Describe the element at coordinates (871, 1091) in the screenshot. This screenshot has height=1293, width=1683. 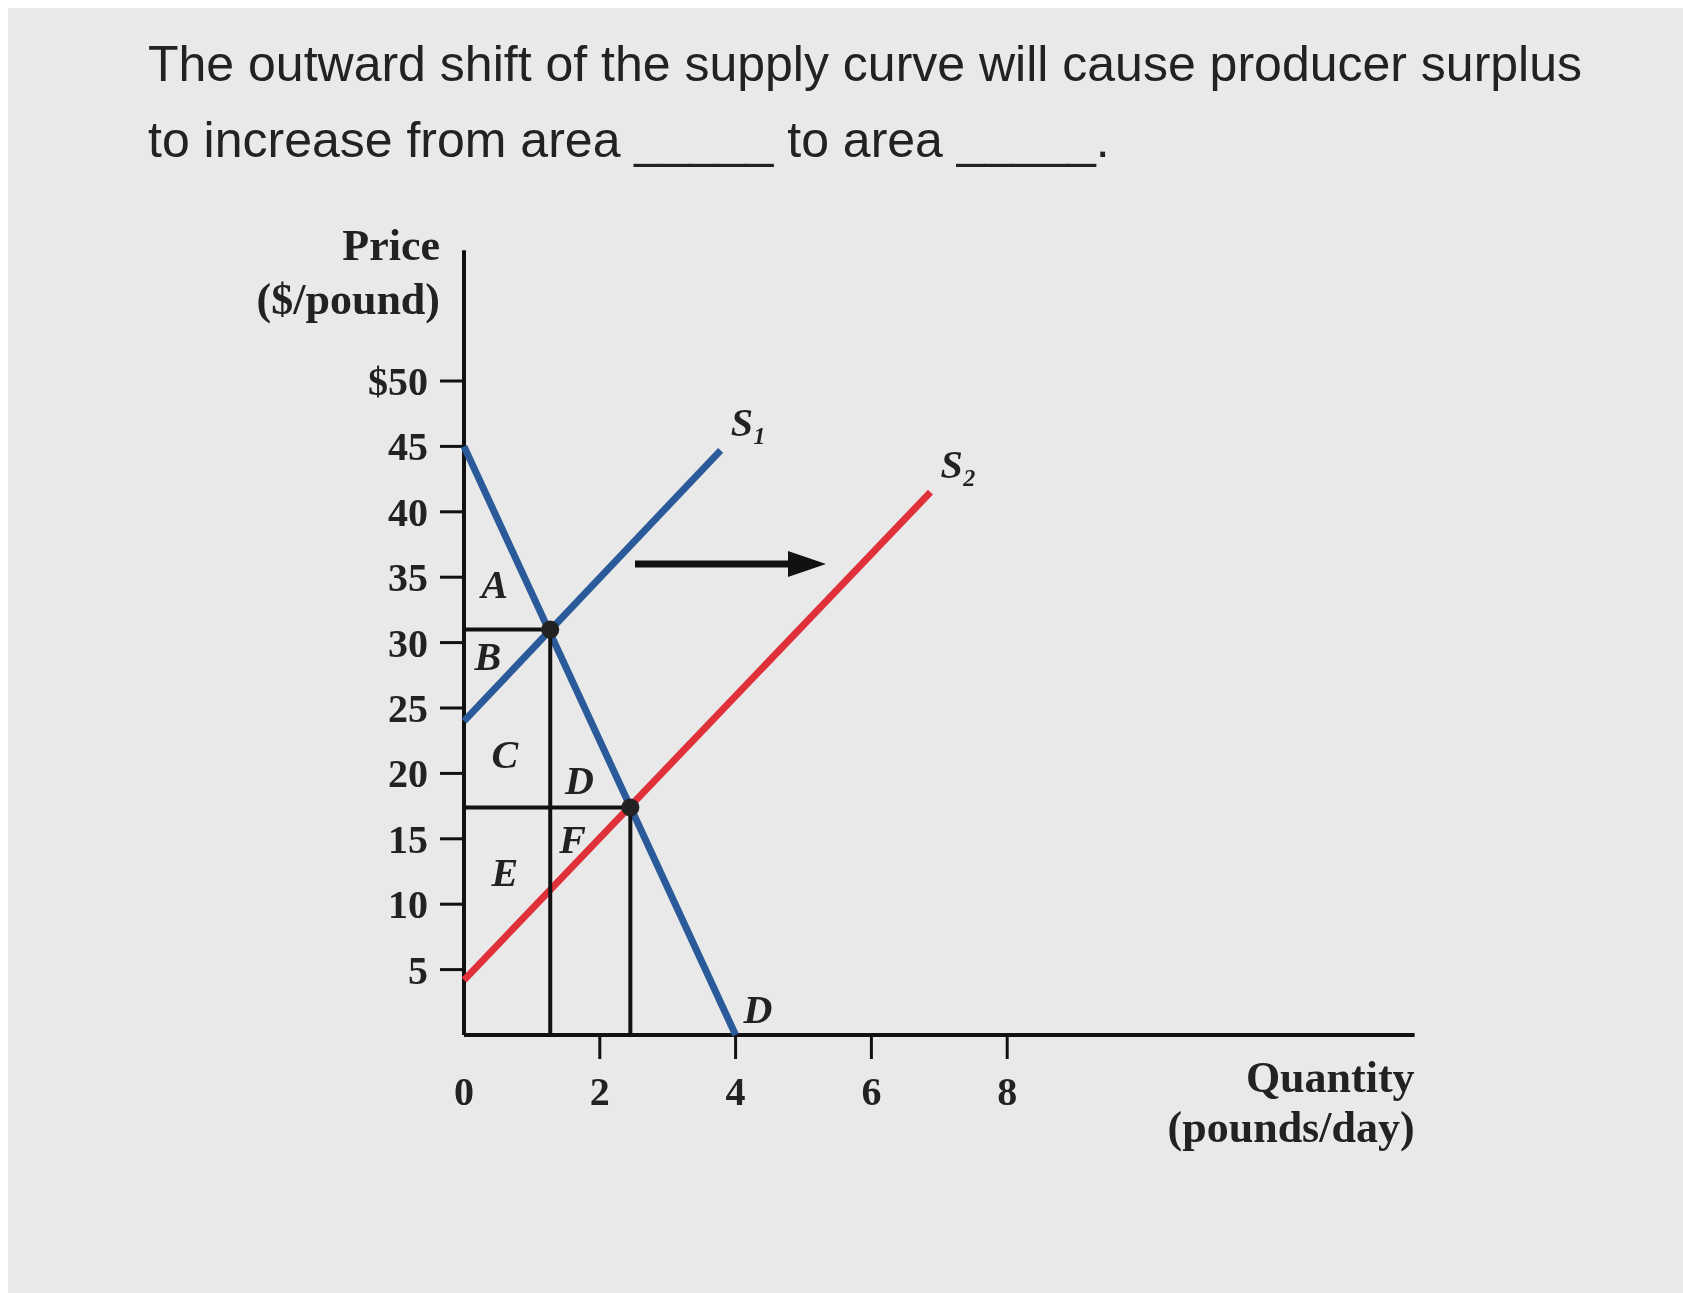
I see `x-tick-label: 6` at that location.